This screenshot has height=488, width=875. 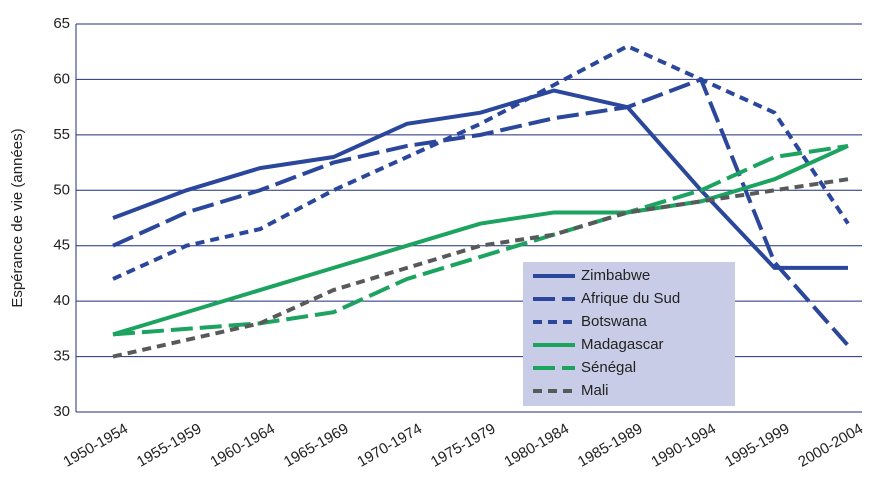 What do you see at coordinates (389, 445) in the screenshot?
I see `x-tick-label: 1970-1974` at bounding box center [389, 445].